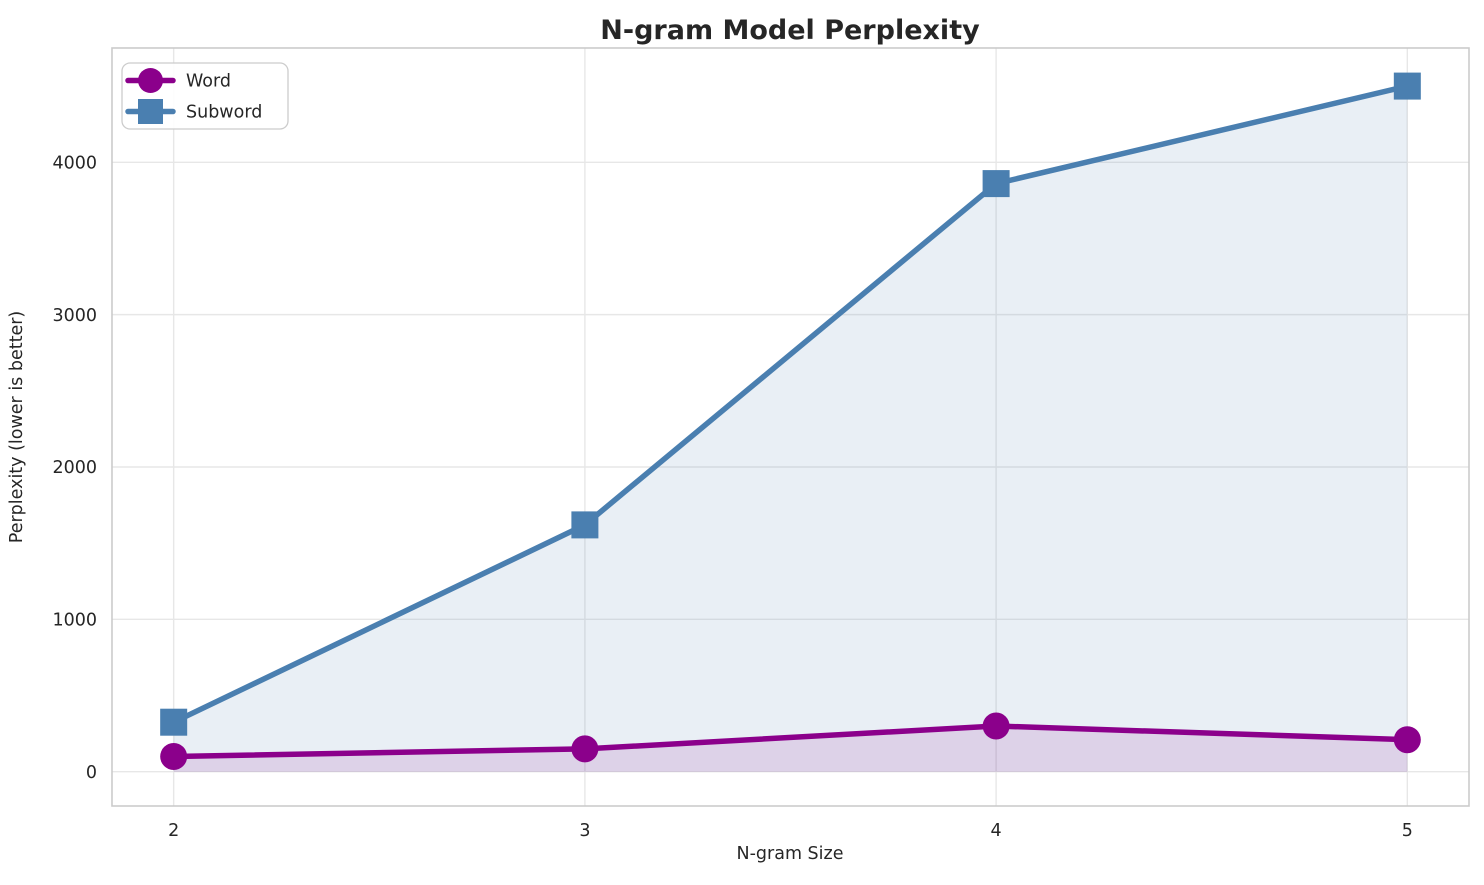 The height and width of the screenshot is (885, 1484). I want to click on y-tick-label: 2000, so click(74, 468).